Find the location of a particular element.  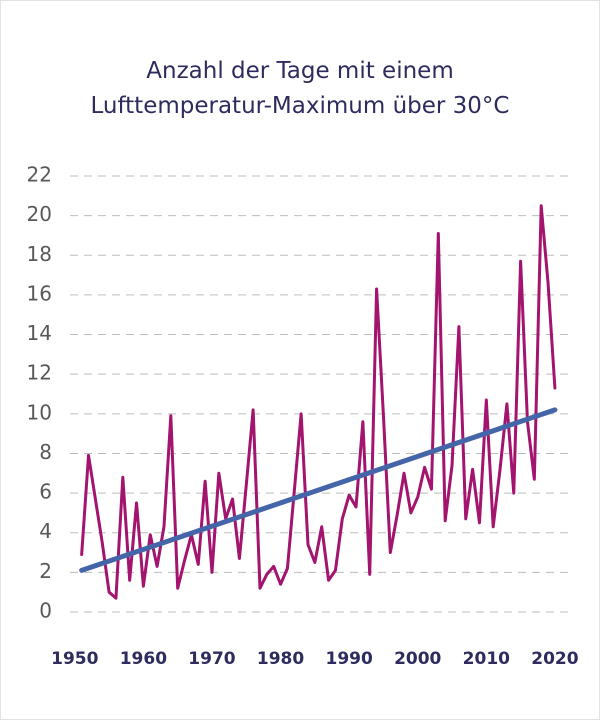

x-tick-label: 2000 is located at coordinates (417, 659).